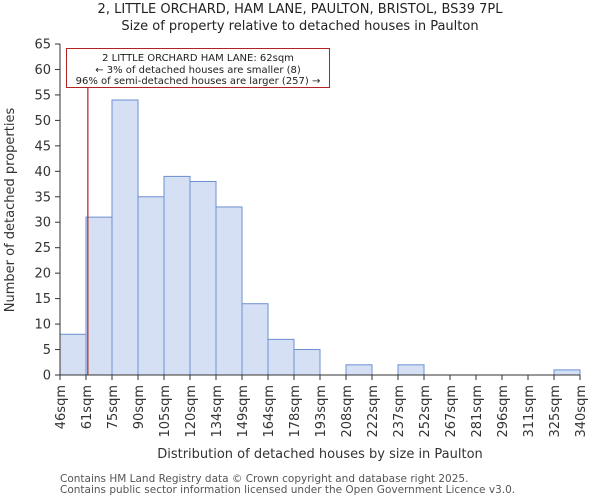 The height and width of the screenshot is (500, 600). I want to click on x-tick-label-105sqm: 105sqm, so click(165, 411).